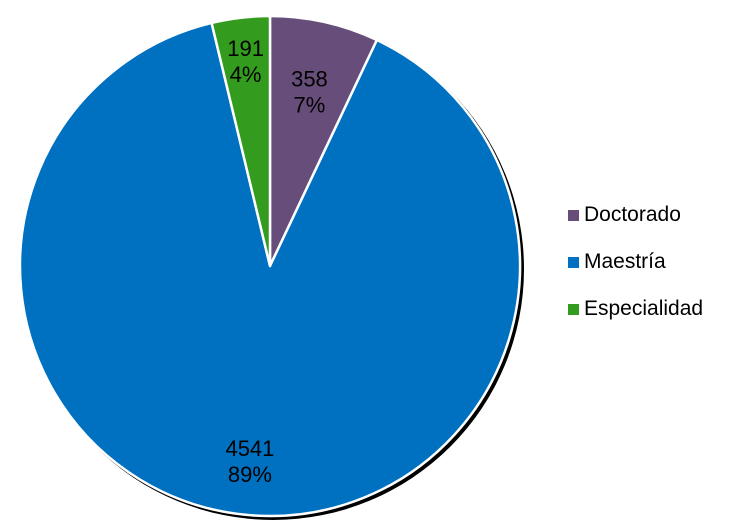  Describe the element at coordinates (323, 141) in the screenshot. I see `pie-slice-doctorado` at that location.